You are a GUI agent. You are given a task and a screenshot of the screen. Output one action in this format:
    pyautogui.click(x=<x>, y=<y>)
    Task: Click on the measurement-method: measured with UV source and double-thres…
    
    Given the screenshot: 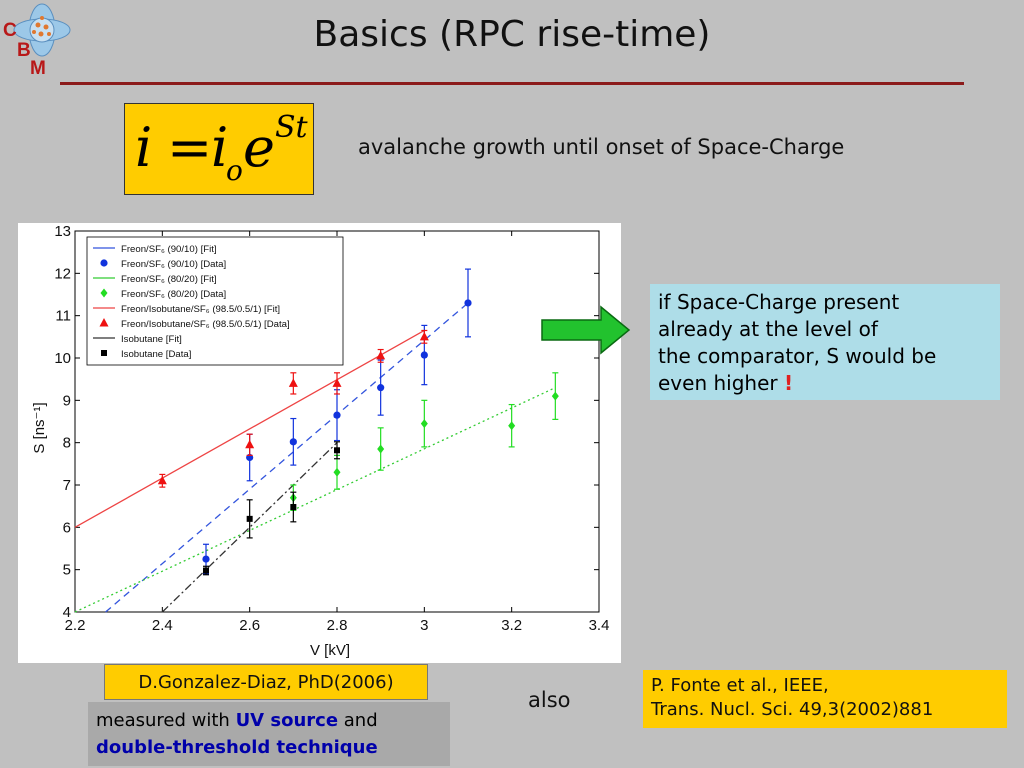 What is the action you would take?
    pyautogui.click(x=269, y=734)
    